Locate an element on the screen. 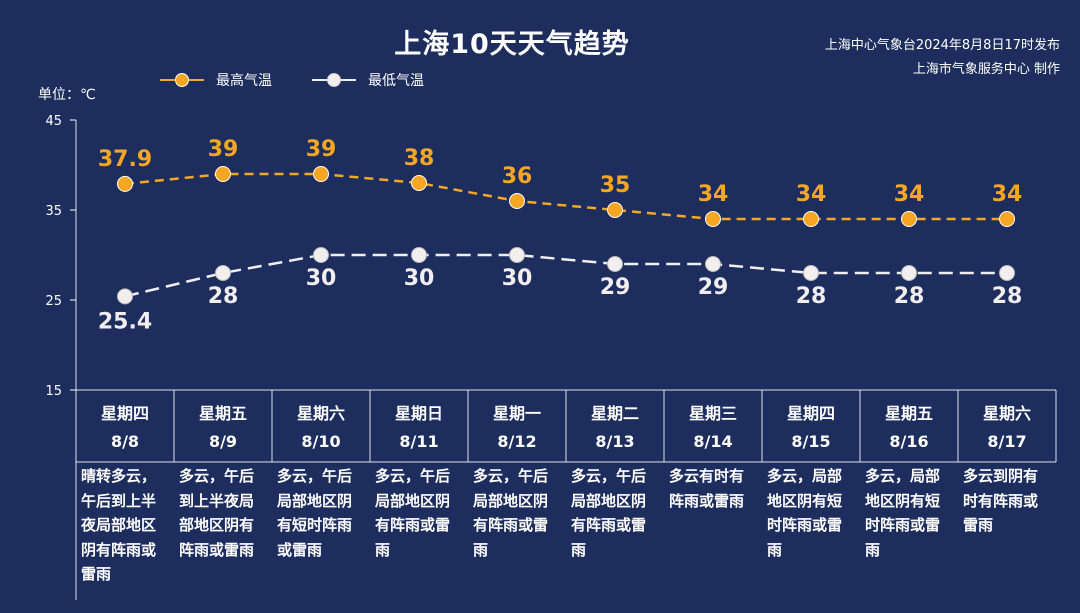 The image size is (1080, 613). legend-low-label: 最低气温 is located at coordinates (396, 81).